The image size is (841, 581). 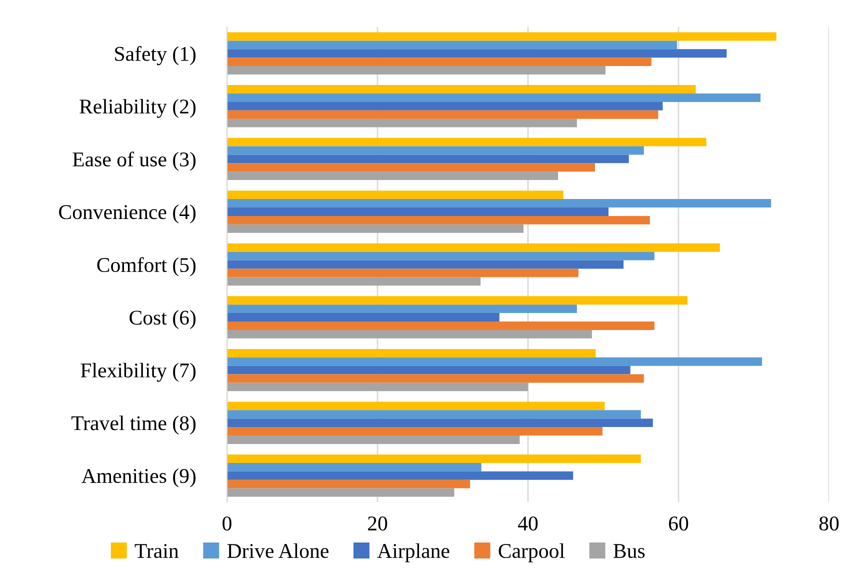 What do you see at coordinates (678, 523) in the screenshot?
I see `x-tick-label: 60` at bounding box center [678, 523].